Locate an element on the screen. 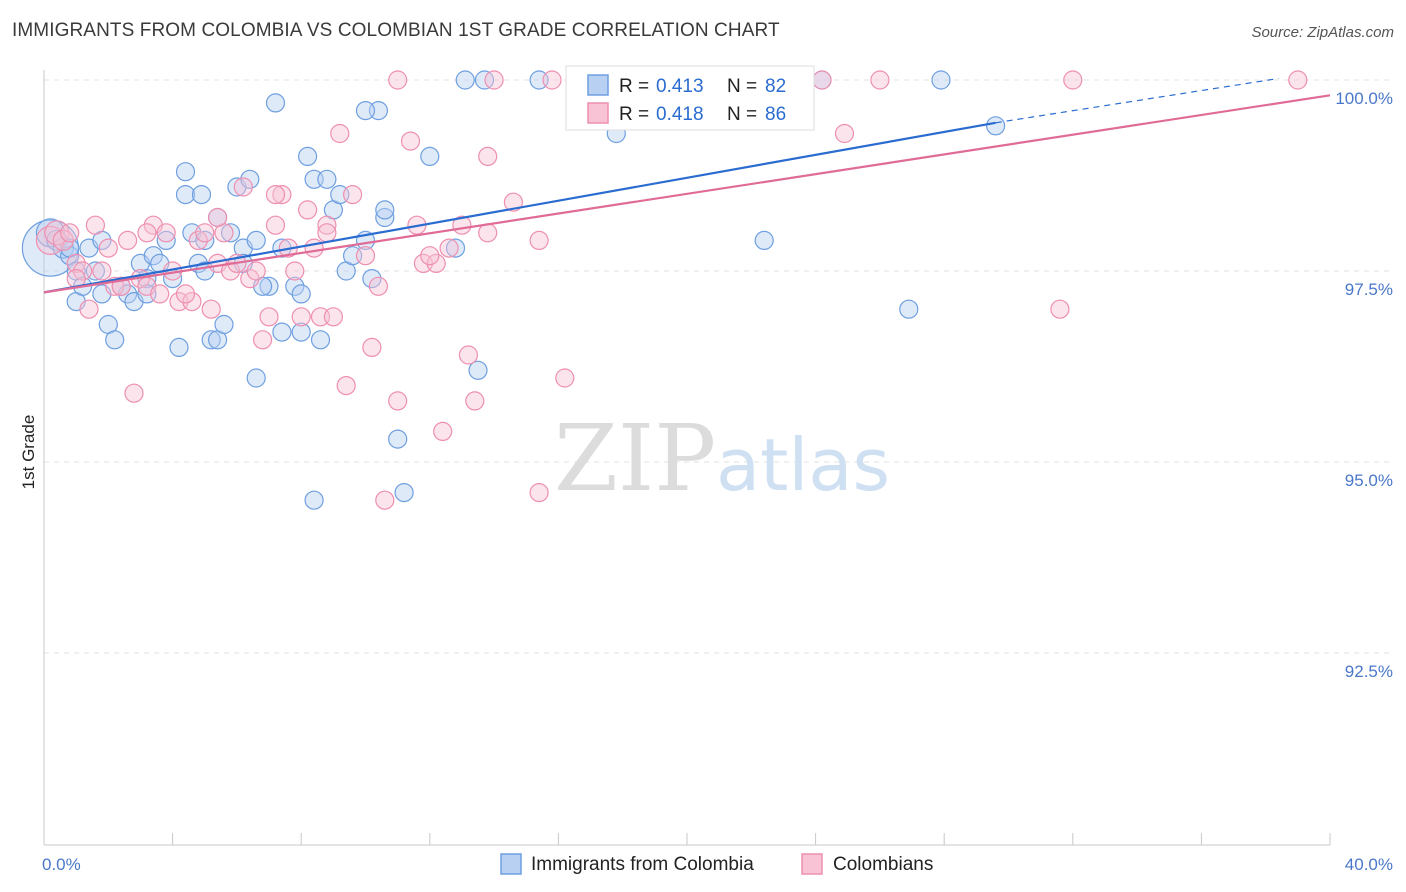 The width and height of the screenshot is (1406, 892). legend-n-label-2: N = is located at coordinates (742, 114).